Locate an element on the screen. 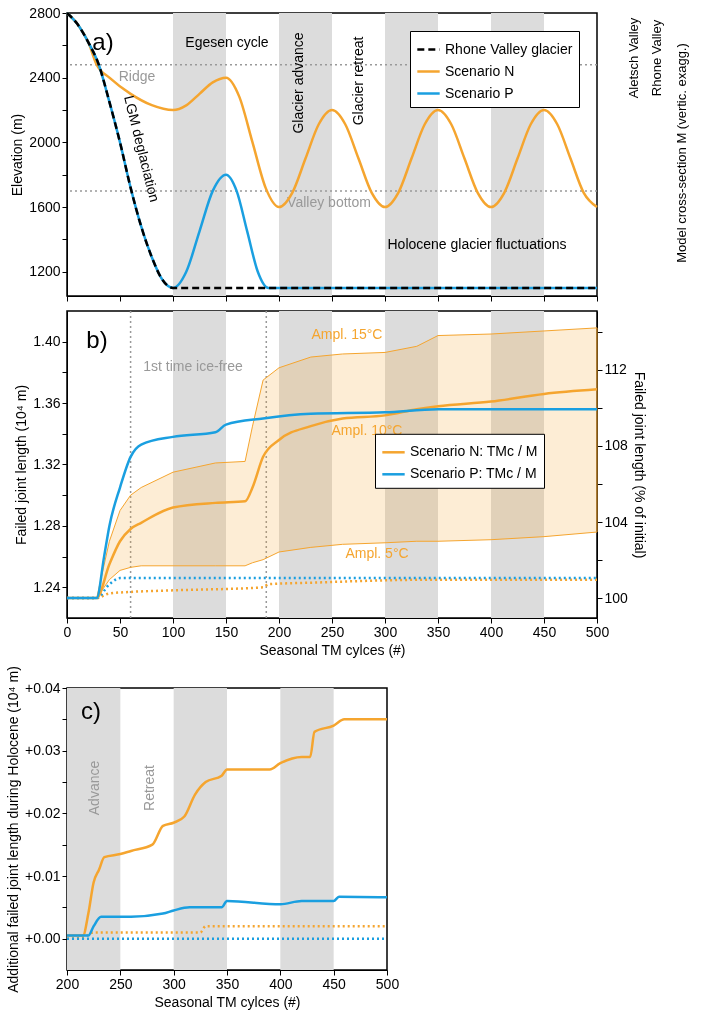 The image size is (721, 1036). y-tick-label: 2800 is located at coordinates (45, 12).